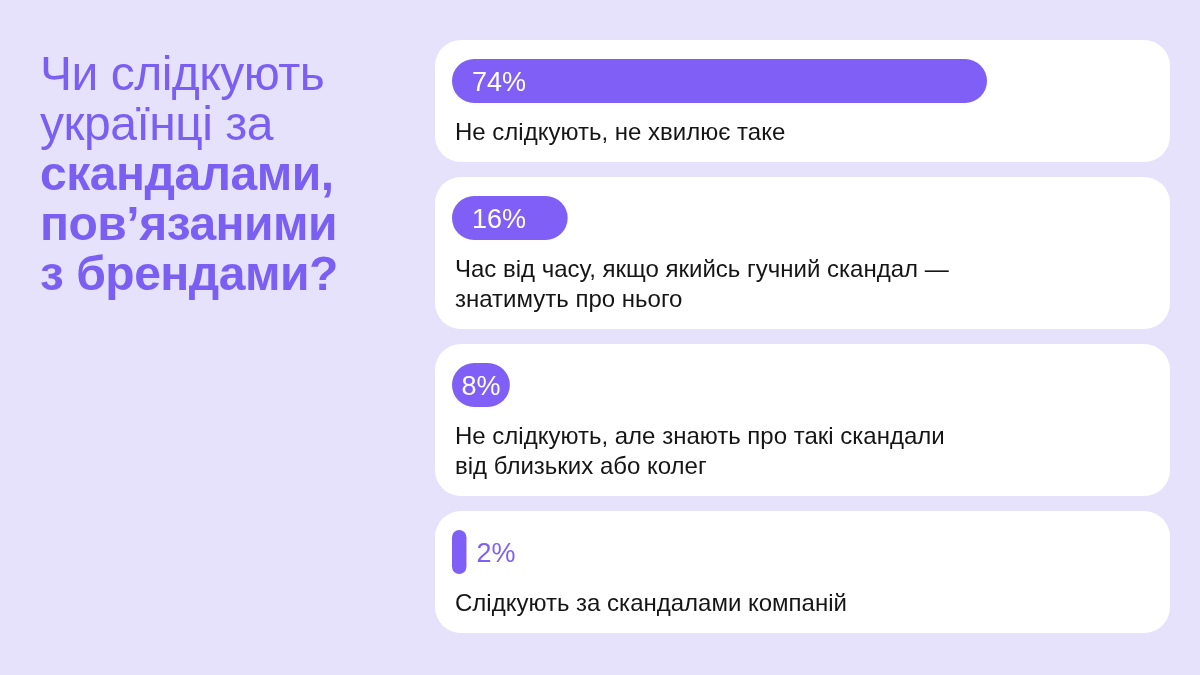 This screenshot has width=1200, height=675. Describe the element at coordinates (651, 602) in the screenshot. I see `y-tick-label: Слідкують за скандалами компаній` at that location.